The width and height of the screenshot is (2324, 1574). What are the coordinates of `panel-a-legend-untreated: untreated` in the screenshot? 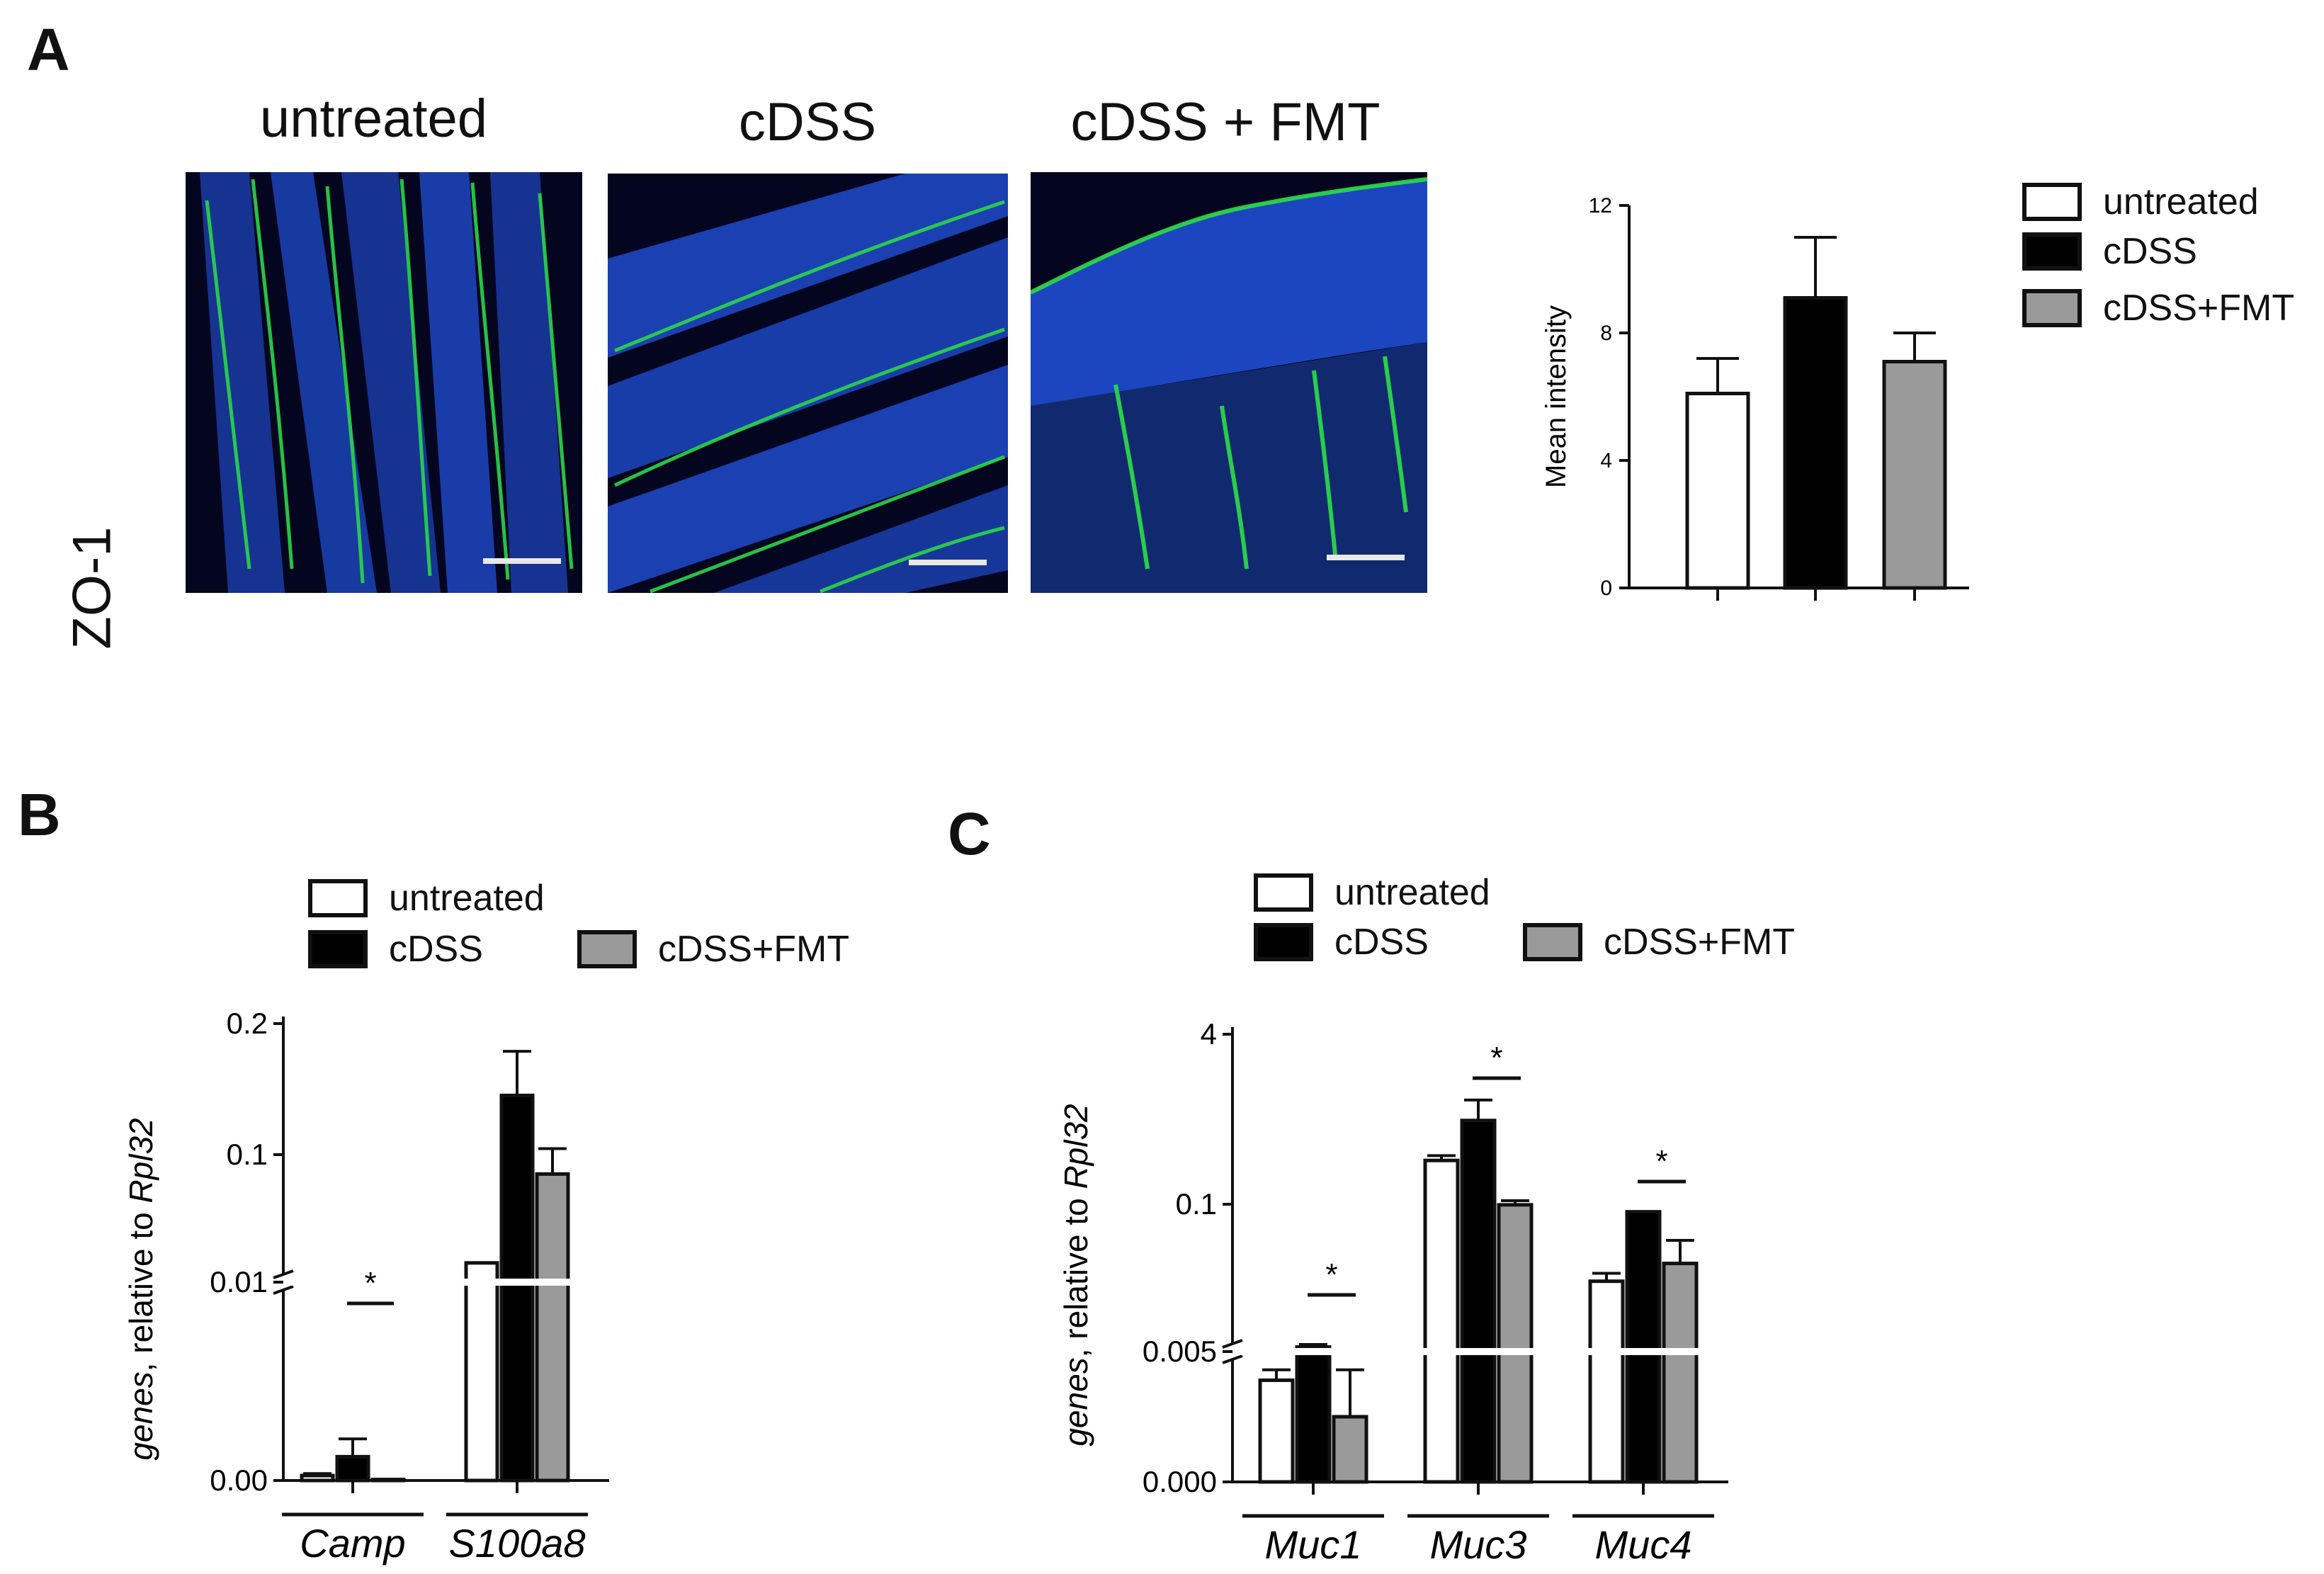 It's located at (2140, 202).